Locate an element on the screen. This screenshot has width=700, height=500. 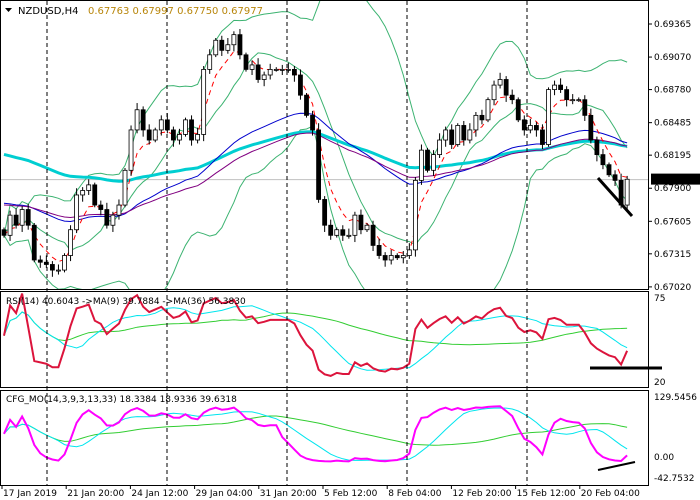
cfg-slow-line is located at coordinates (315, 430).